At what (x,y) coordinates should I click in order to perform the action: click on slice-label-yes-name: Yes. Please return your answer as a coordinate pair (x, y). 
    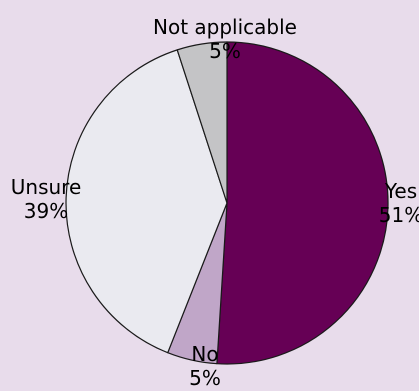
    Looking at the image, I should click on (401, 191).